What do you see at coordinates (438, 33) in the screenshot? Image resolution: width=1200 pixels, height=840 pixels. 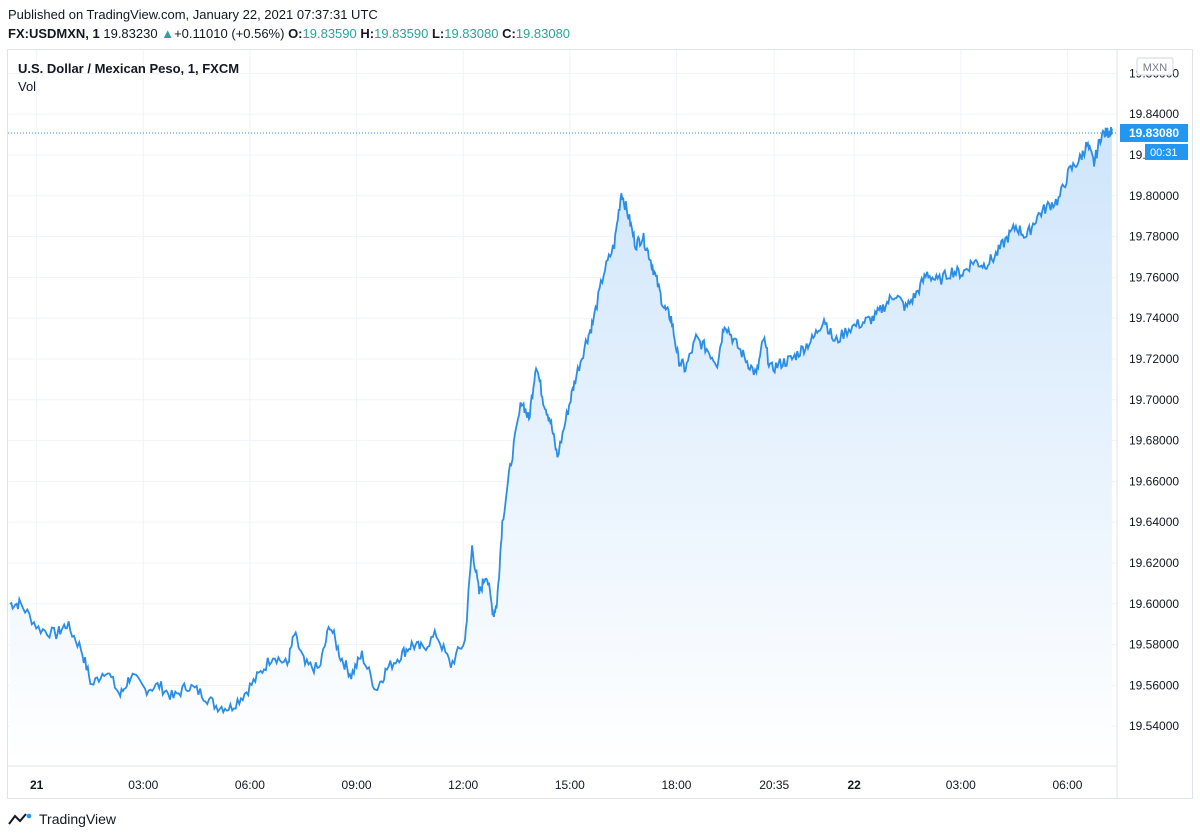 I see `low-label: L:` at bounding box center [438, 33].